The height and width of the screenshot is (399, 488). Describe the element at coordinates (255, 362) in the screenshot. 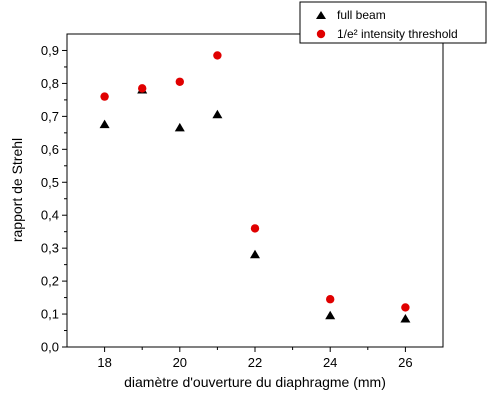

I see `x-tick-label: 22` at that location.